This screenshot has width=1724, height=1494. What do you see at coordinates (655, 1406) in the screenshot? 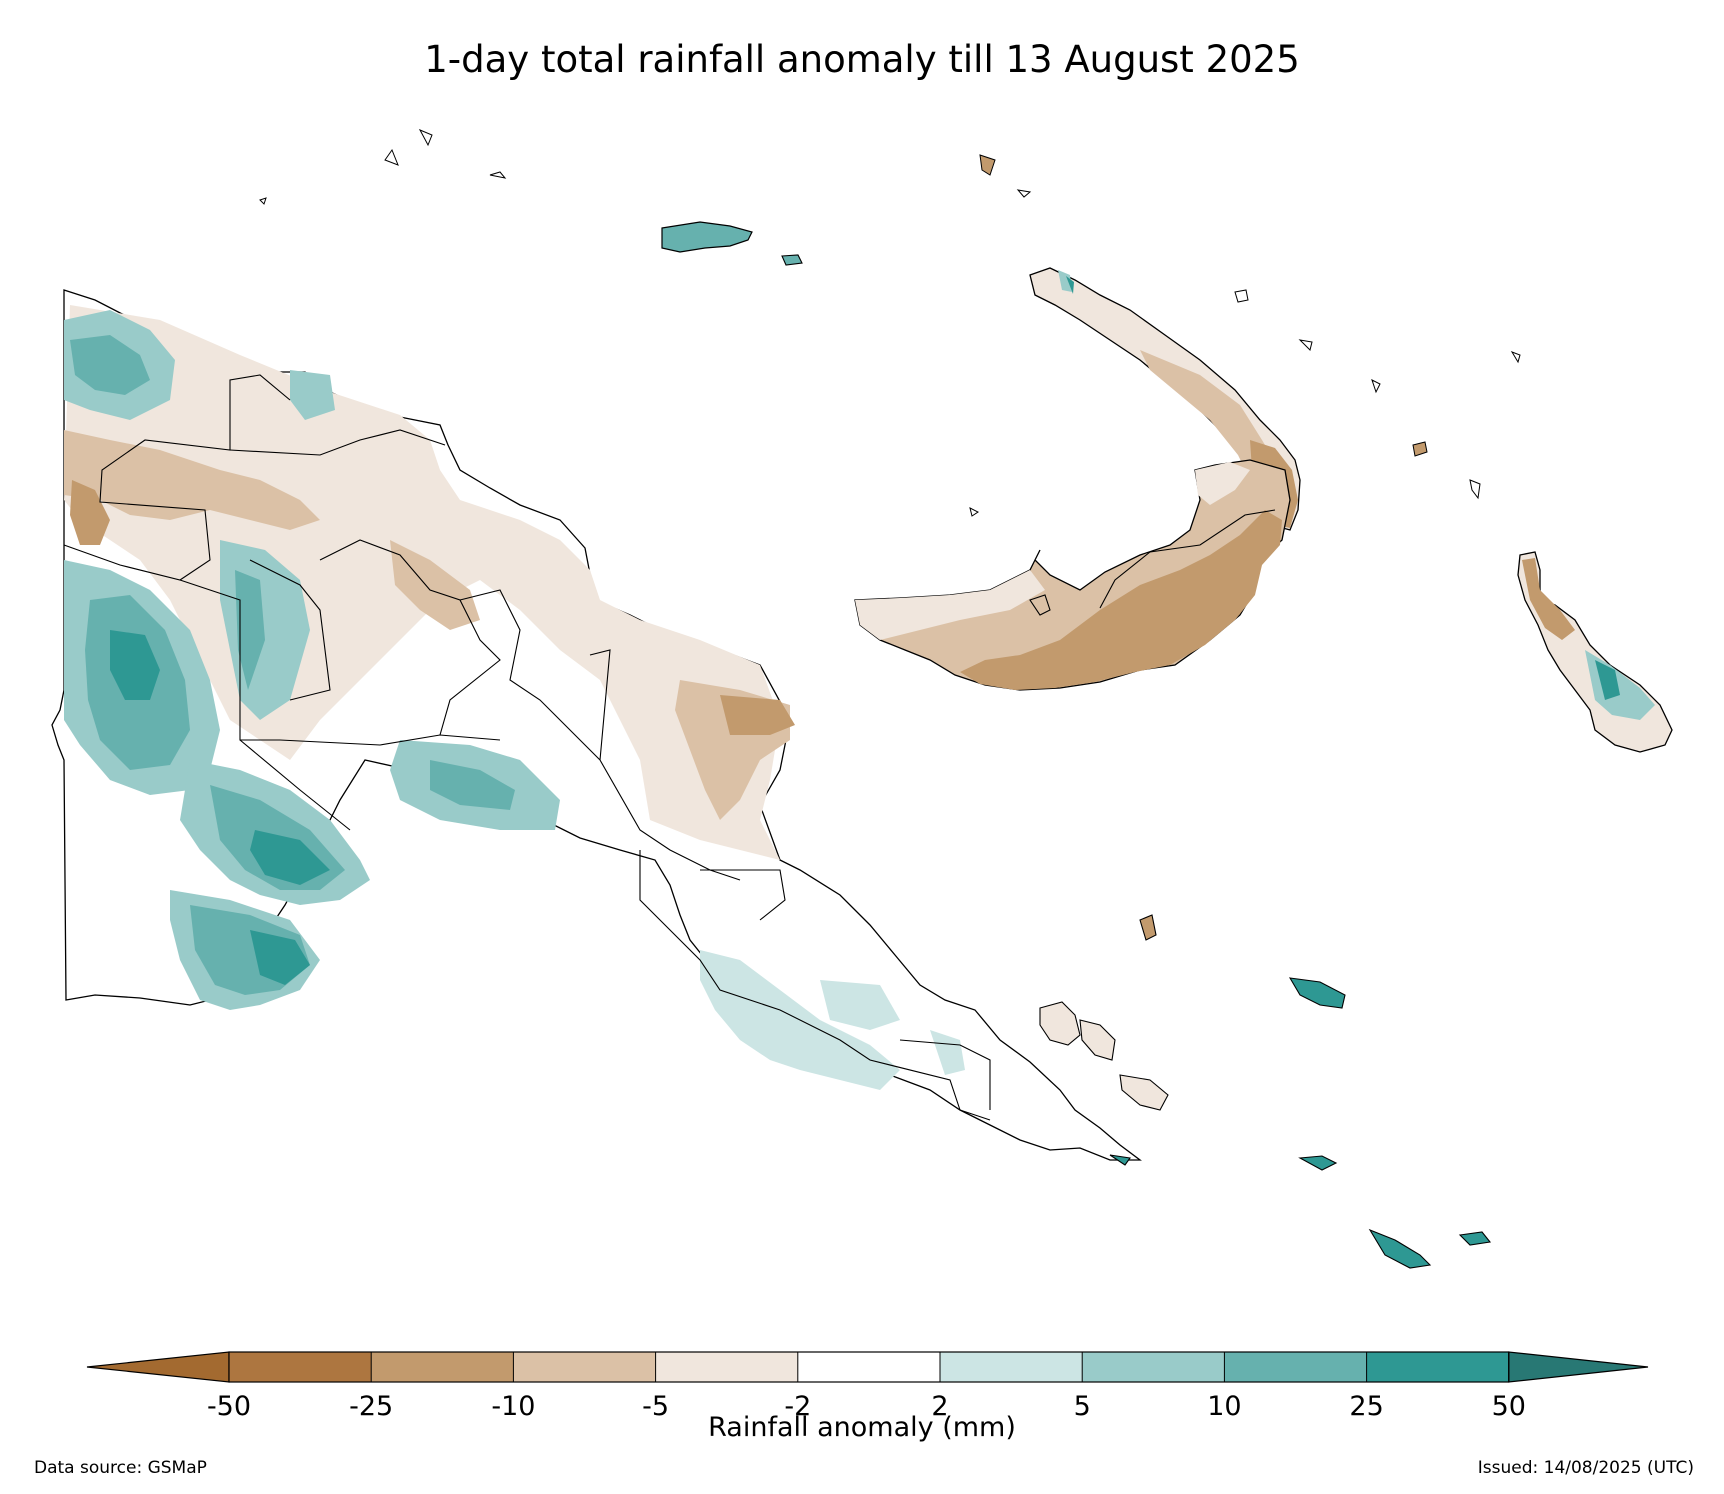
I see `colorbar-tick-label: -5` at bounding box center [655, 1406].